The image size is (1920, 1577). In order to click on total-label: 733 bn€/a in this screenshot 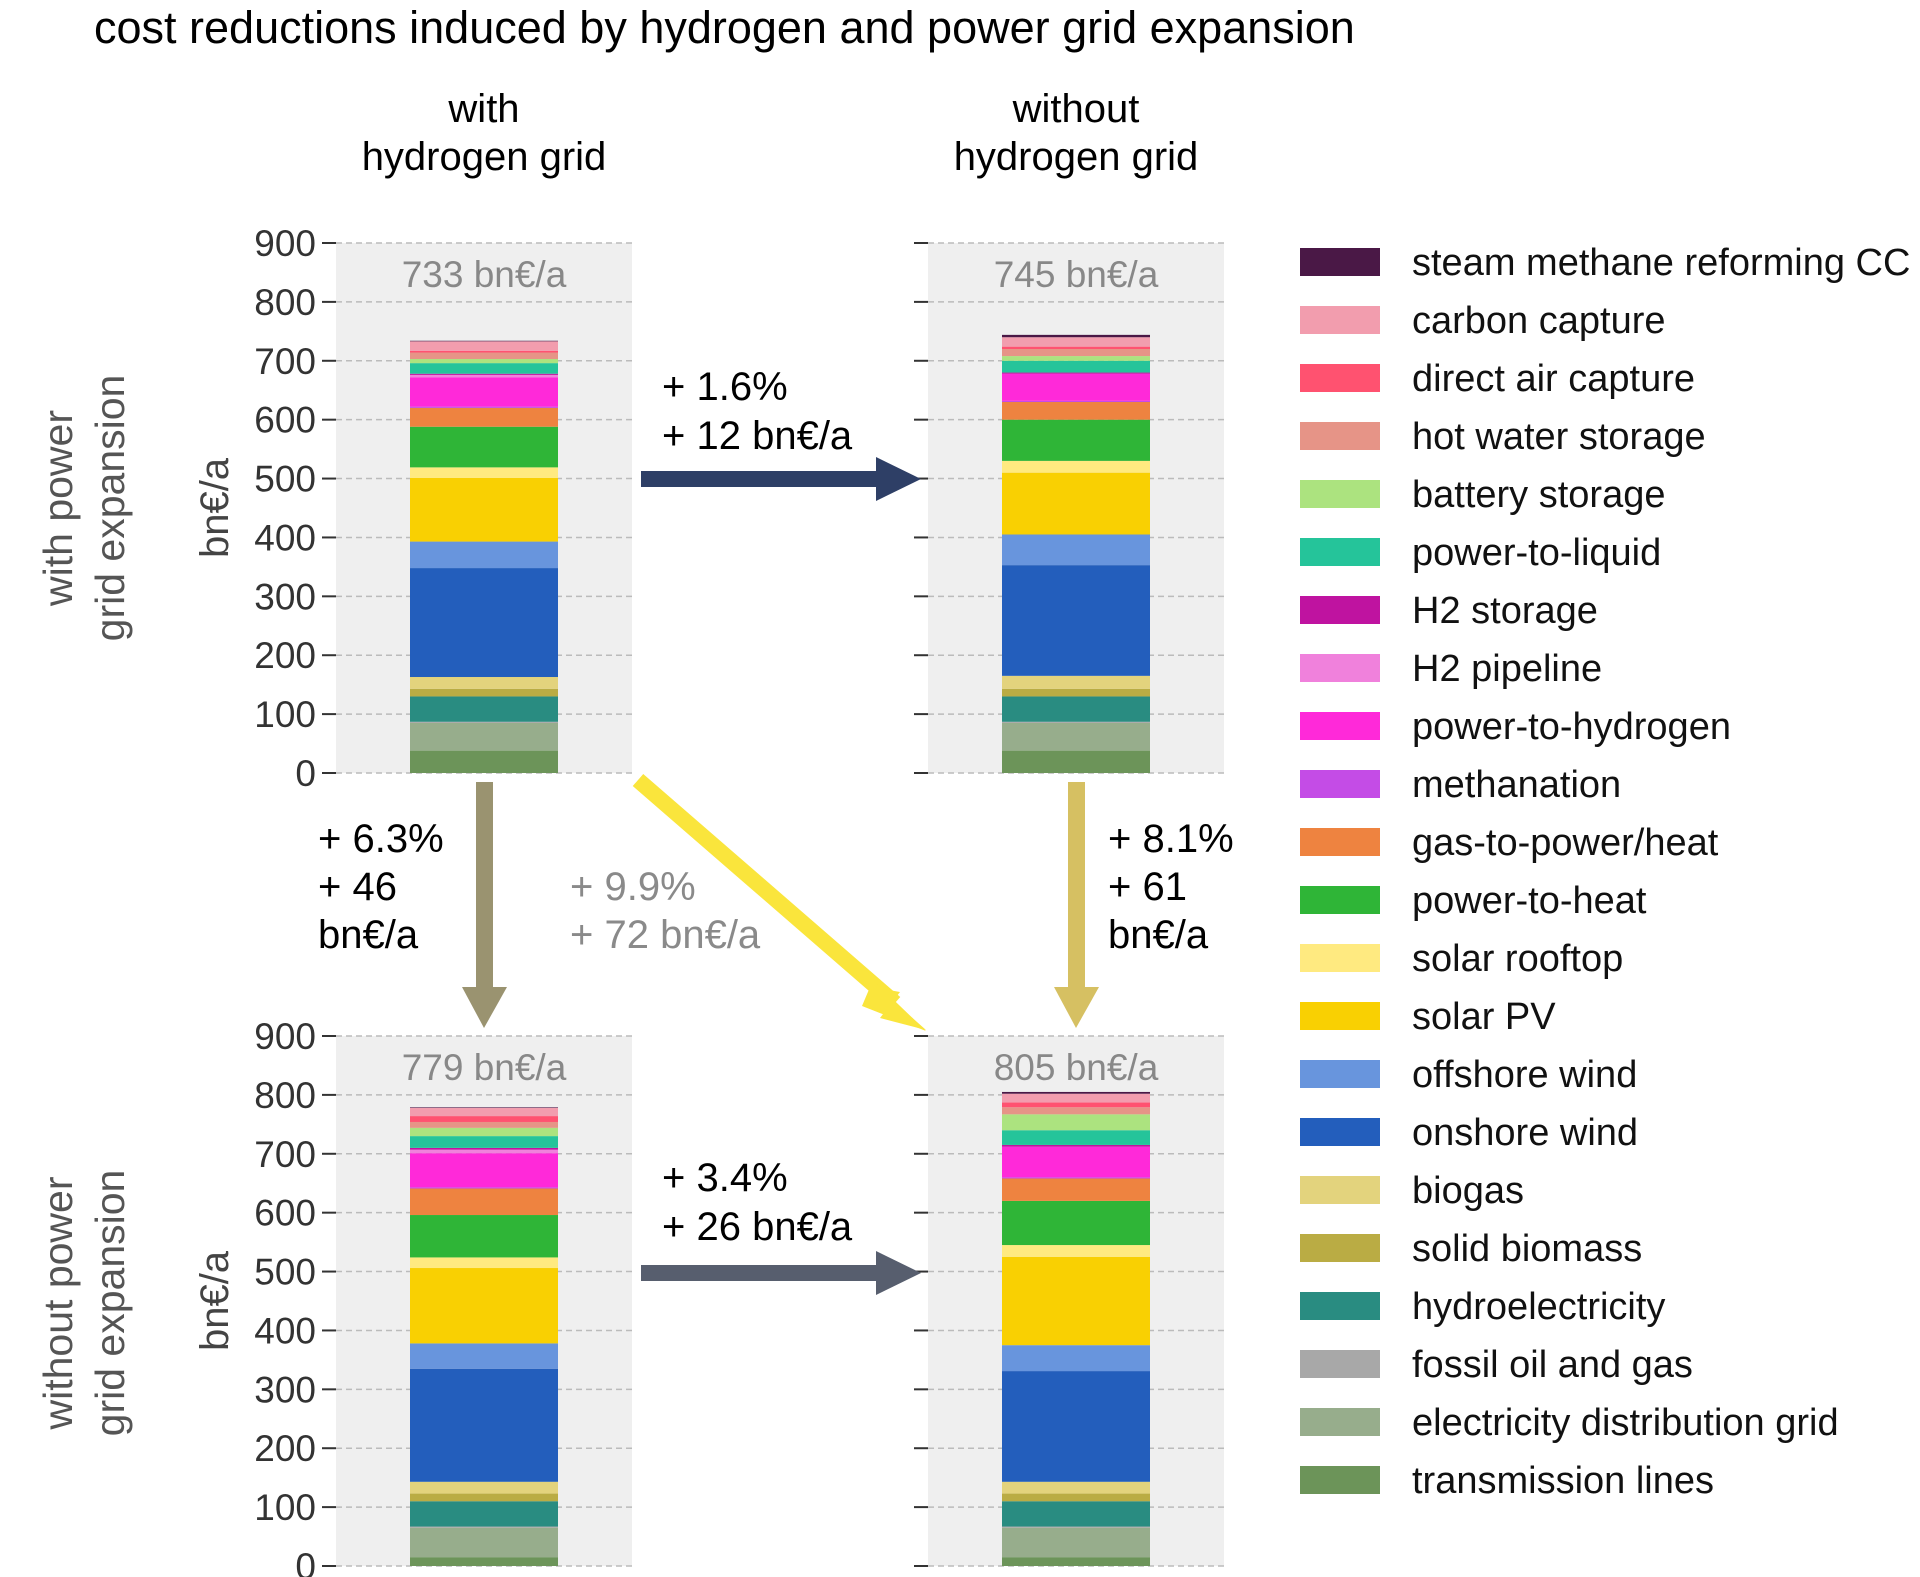, I will do `click(484, 274)`.